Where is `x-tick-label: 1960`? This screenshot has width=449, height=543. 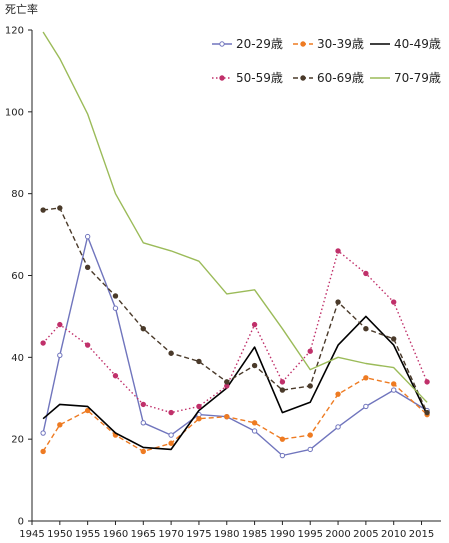 x-tick-label: 1960 is located at coordinates (115, 534).